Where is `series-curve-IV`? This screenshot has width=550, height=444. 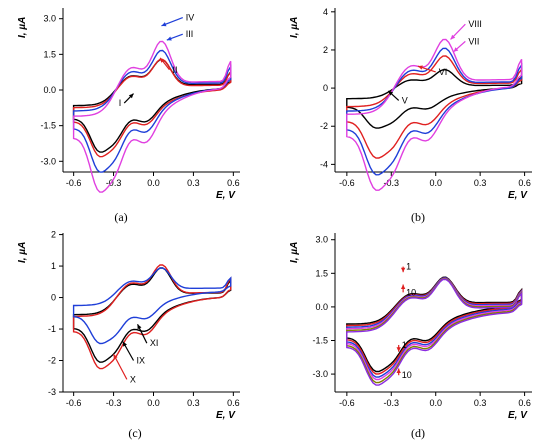
series-curve-IV is located at coordinates (152, 116).